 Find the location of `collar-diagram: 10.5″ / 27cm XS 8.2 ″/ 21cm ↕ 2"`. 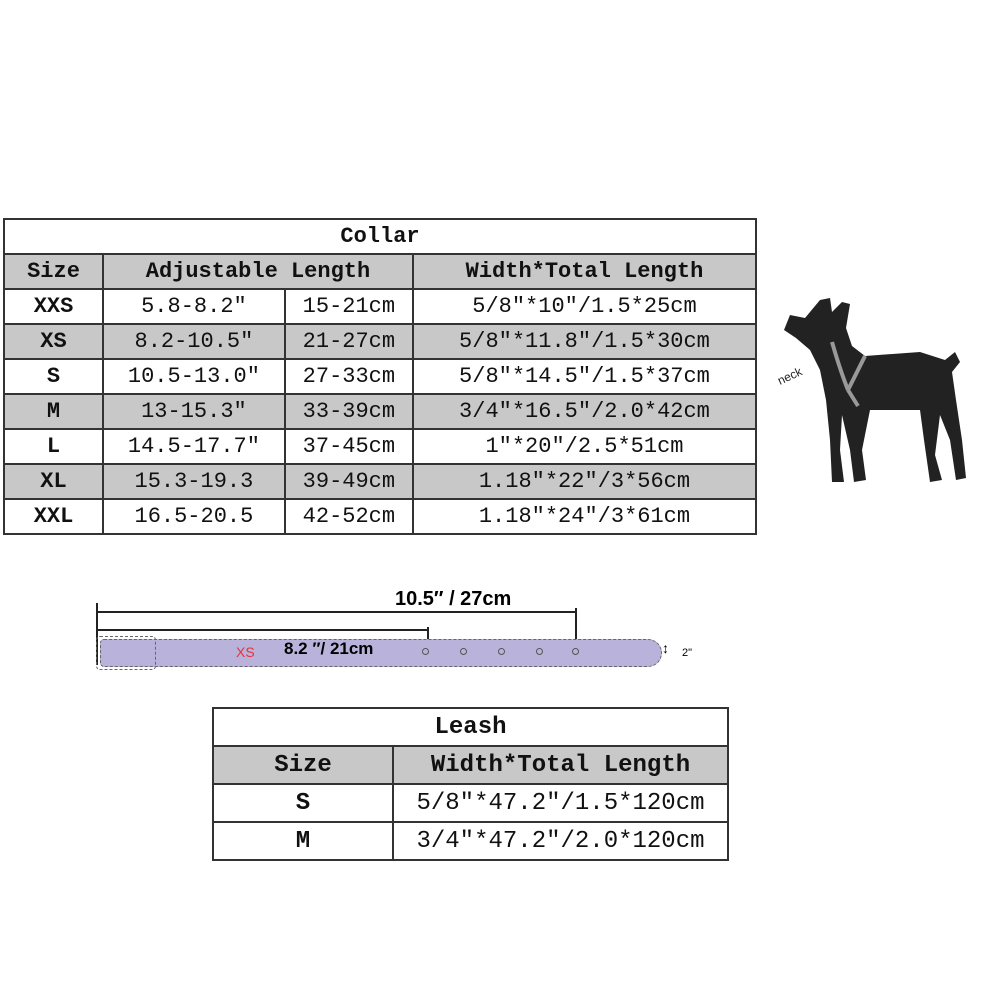

collar-diagram: 10.5″ / 27cm XS 8.2 ″/ 21cm ↕ 2" is located at coordinates (396, 634).